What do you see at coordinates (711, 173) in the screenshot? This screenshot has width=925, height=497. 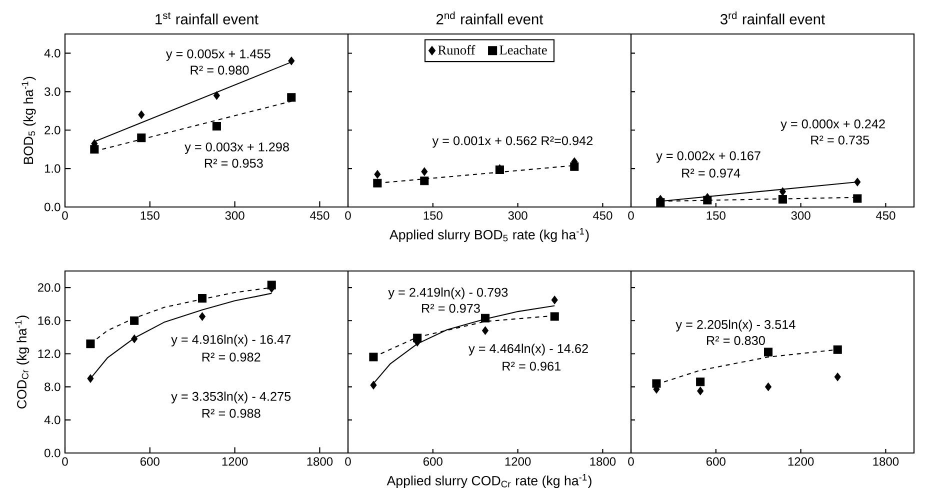 I see `annotation: R² = 0.974` at bounding box center [711, 173].